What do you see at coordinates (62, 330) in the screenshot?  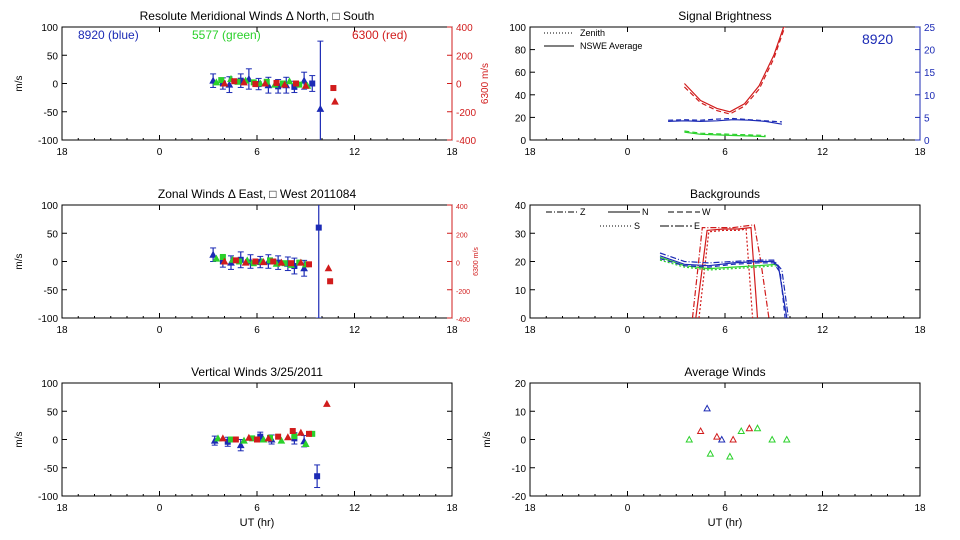 I see `zonal-xtick-label: 18` at bounding box center [62, 330].